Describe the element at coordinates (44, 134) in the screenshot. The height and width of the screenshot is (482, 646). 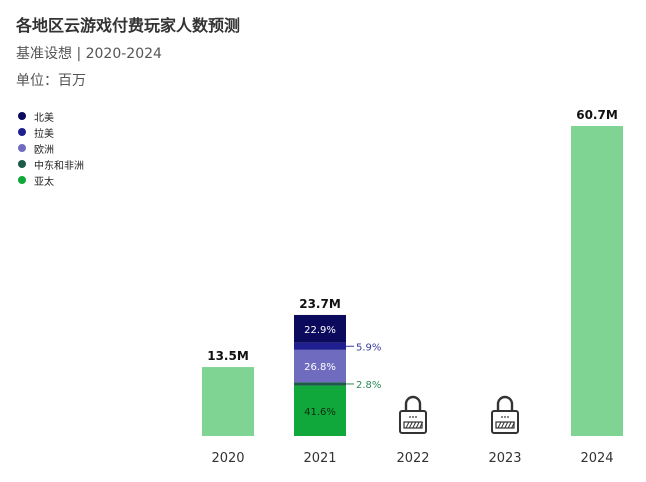
I see `legend-label: 拉美` at that location.